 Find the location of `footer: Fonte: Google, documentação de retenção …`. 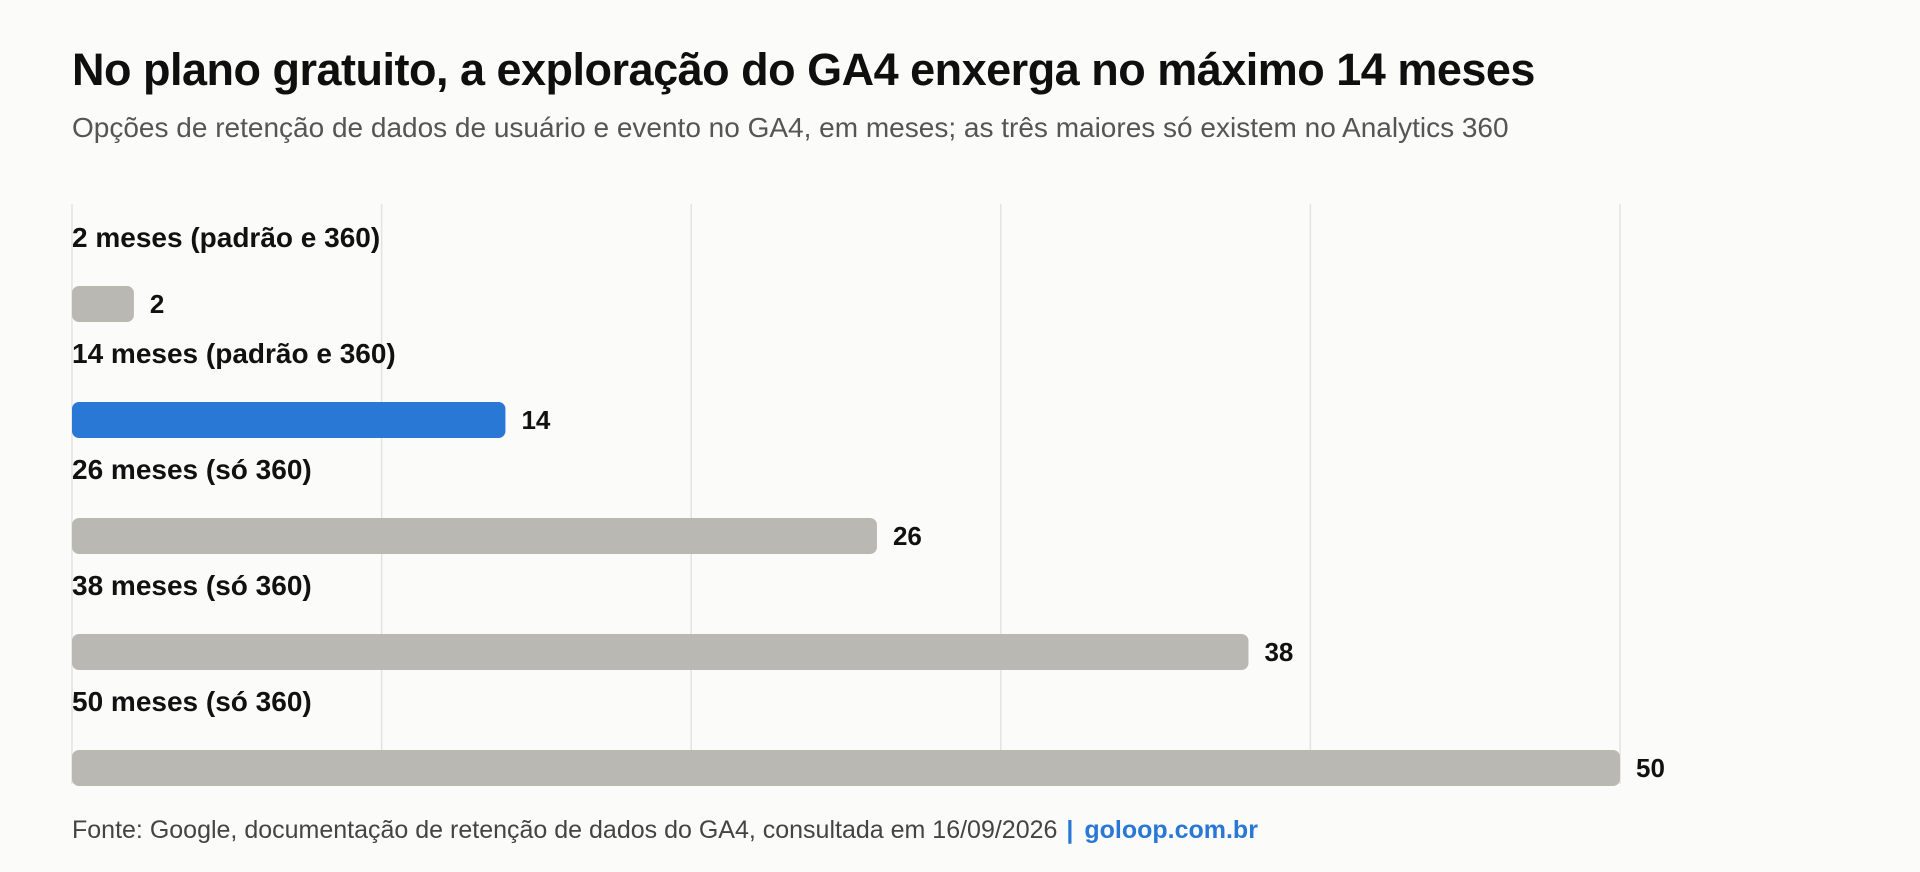

footer: Fonte: Google, documentação de retenção … is located at coordinates (665, 830).